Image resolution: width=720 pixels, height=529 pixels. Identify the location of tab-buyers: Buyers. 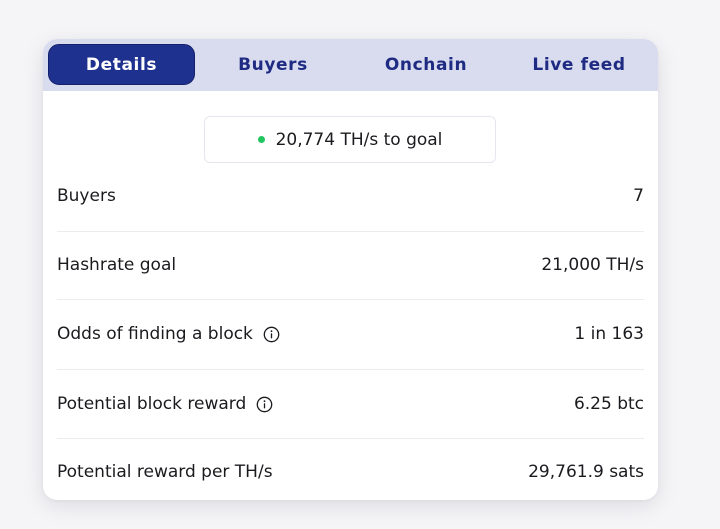
(273, 64).